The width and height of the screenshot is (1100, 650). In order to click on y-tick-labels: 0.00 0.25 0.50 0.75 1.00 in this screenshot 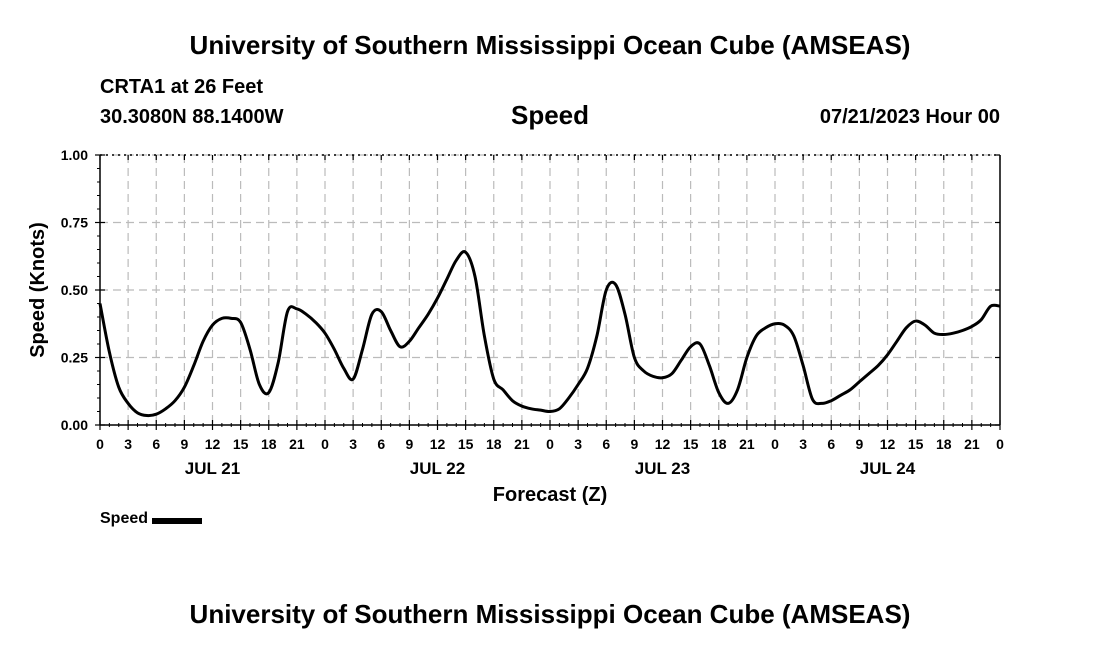, I will do `click(74, 290)`.